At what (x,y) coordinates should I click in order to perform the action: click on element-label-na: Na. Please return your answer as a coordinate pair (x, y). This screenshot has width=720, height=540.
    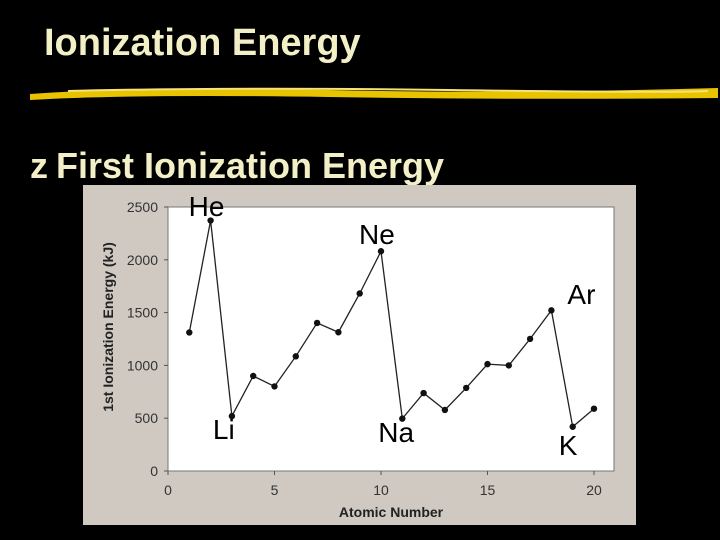
    Looking at the image, I should click on (396, 432).